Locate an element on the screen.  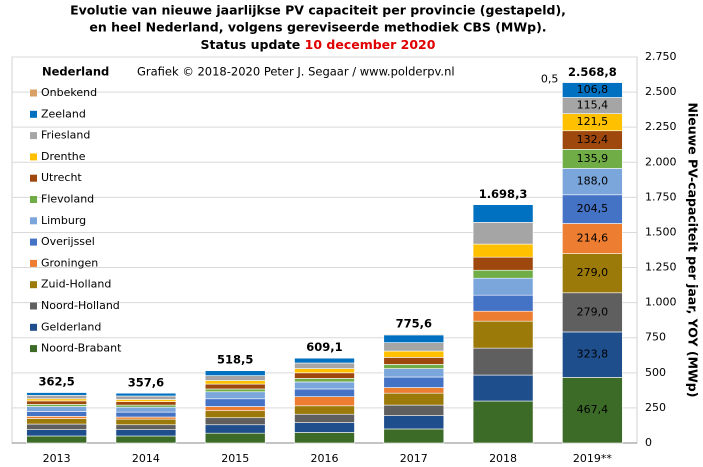
legend-label: Zeeland is located at coordinates (63, 113).